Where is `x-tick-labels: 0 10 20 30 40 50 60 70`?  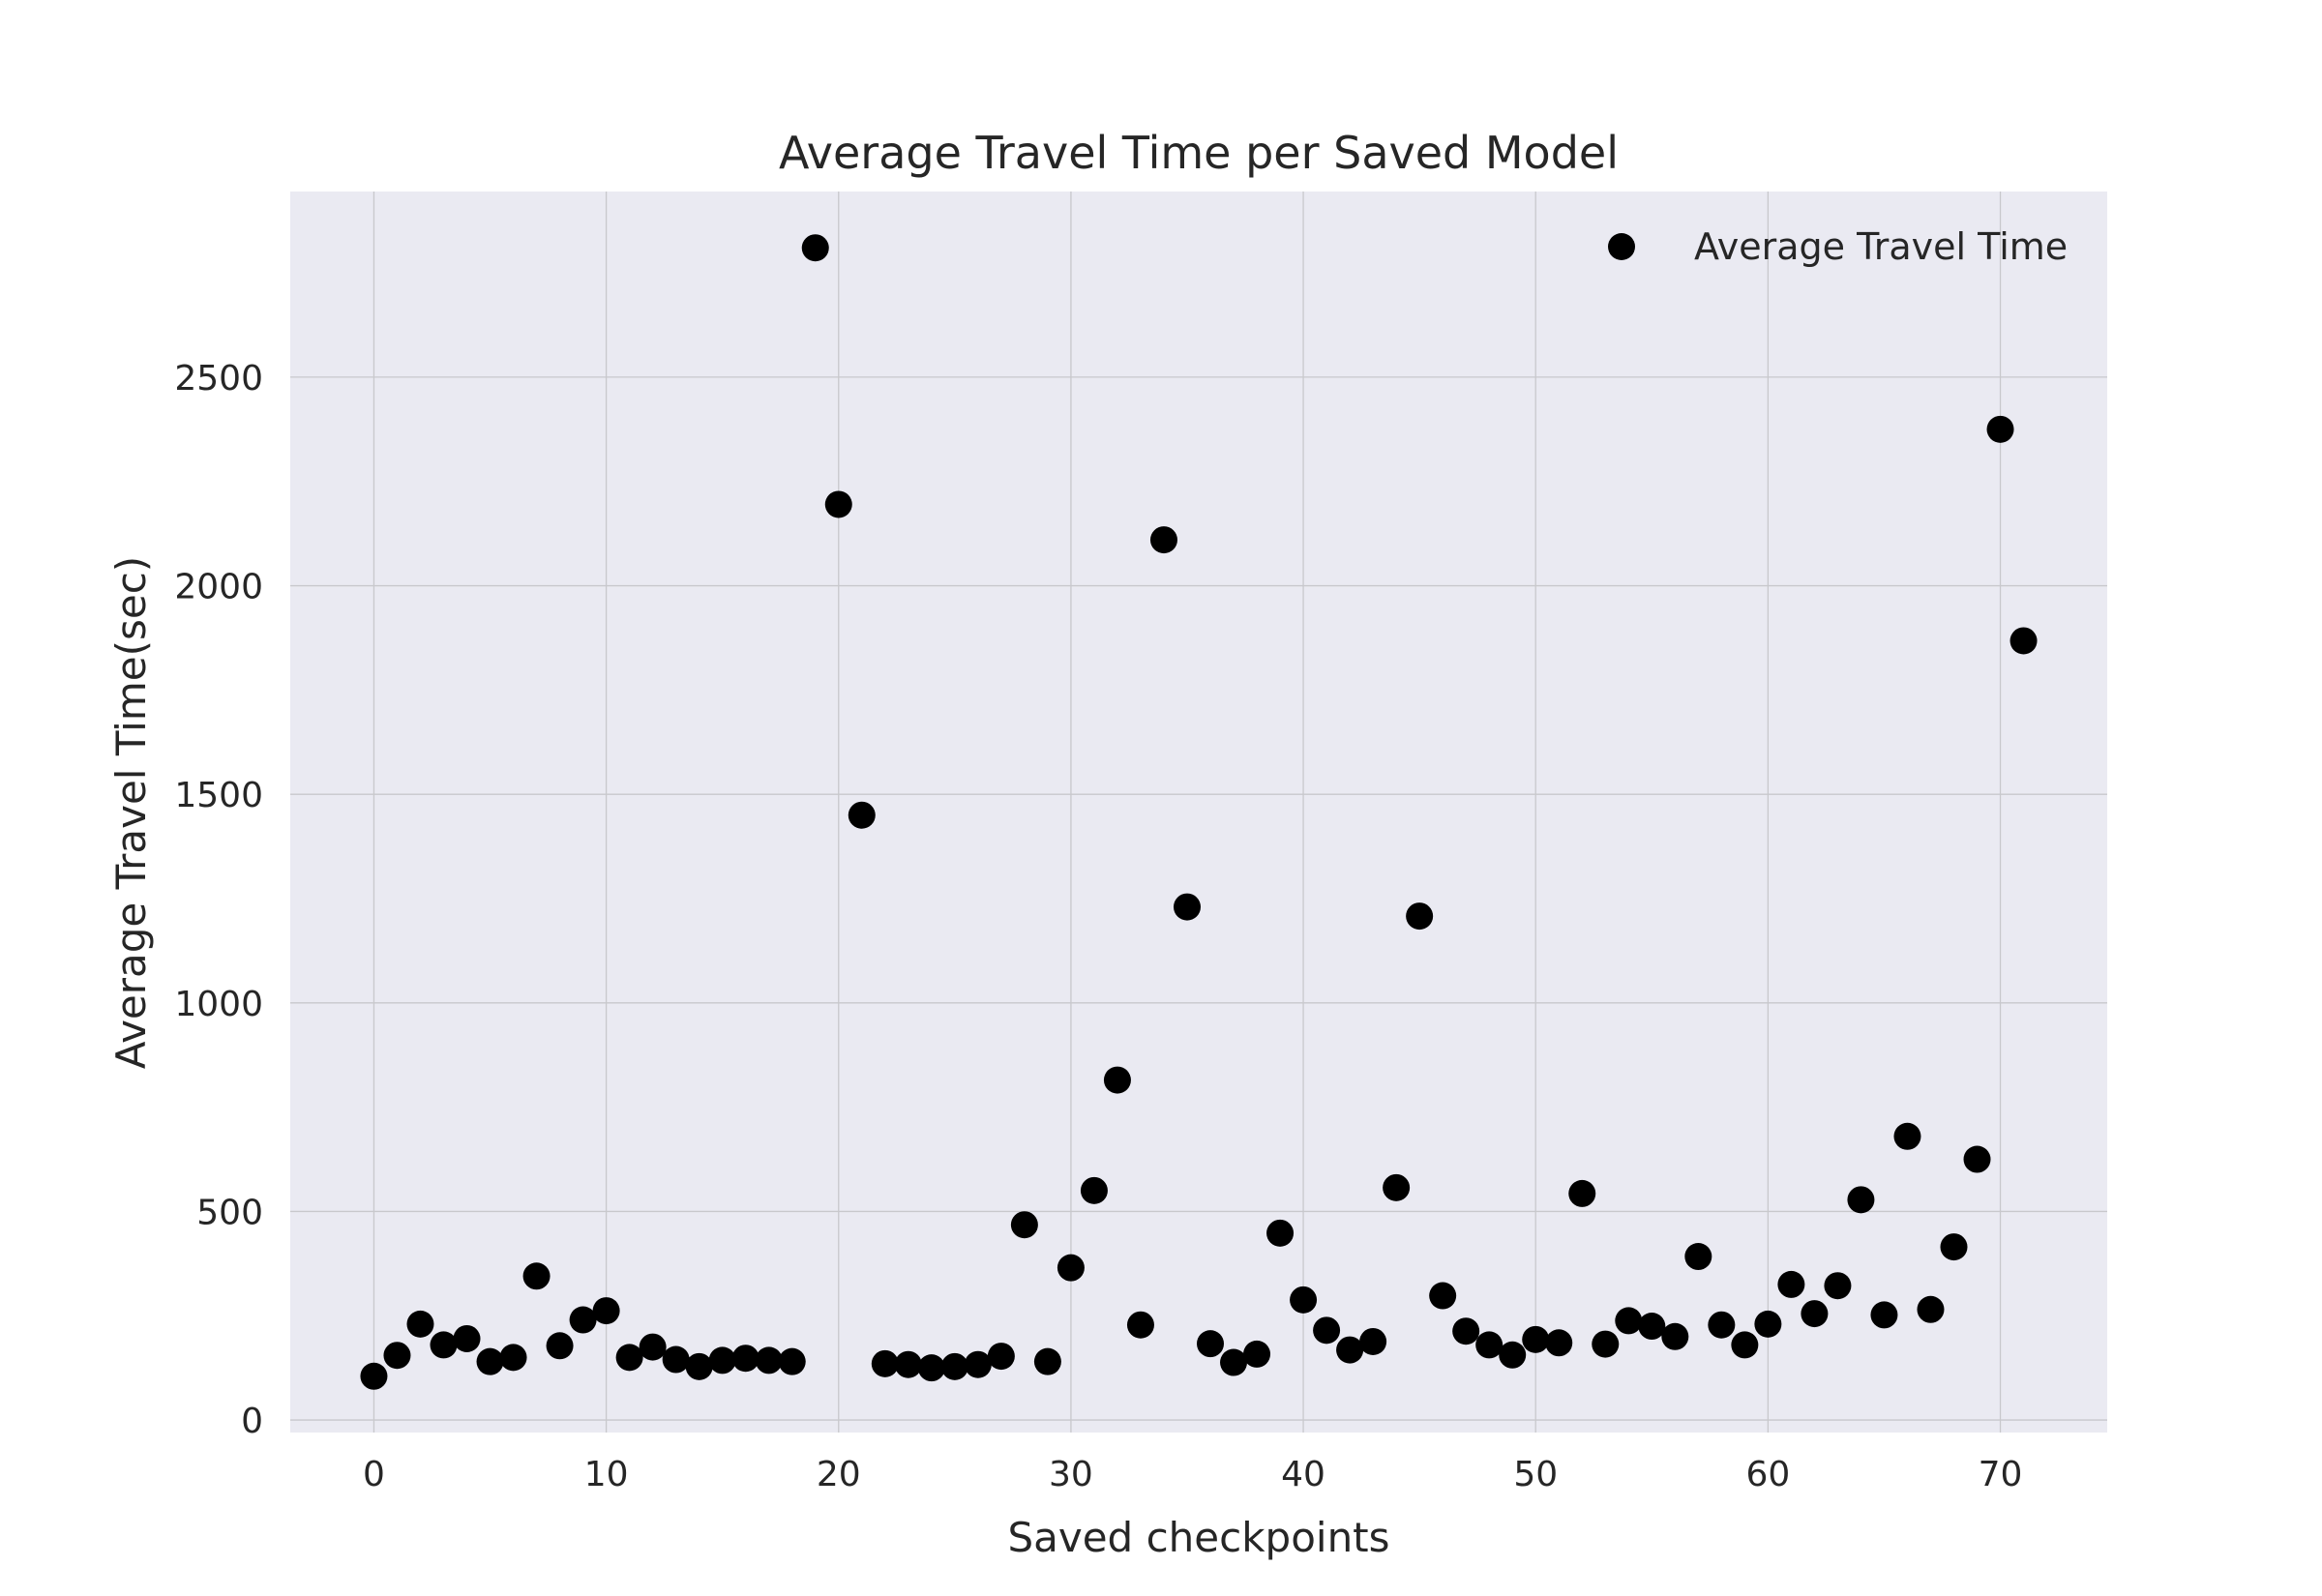 x-tick-labels: 0 10 20 30 40 50 60 70 is located at coordinates (1192, 1474).